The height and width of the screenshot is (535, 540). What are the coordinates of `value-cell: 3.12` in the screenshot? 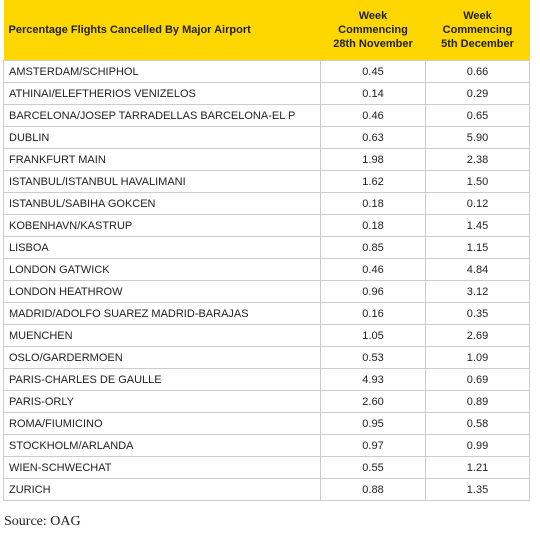 It's located at (477, 291).